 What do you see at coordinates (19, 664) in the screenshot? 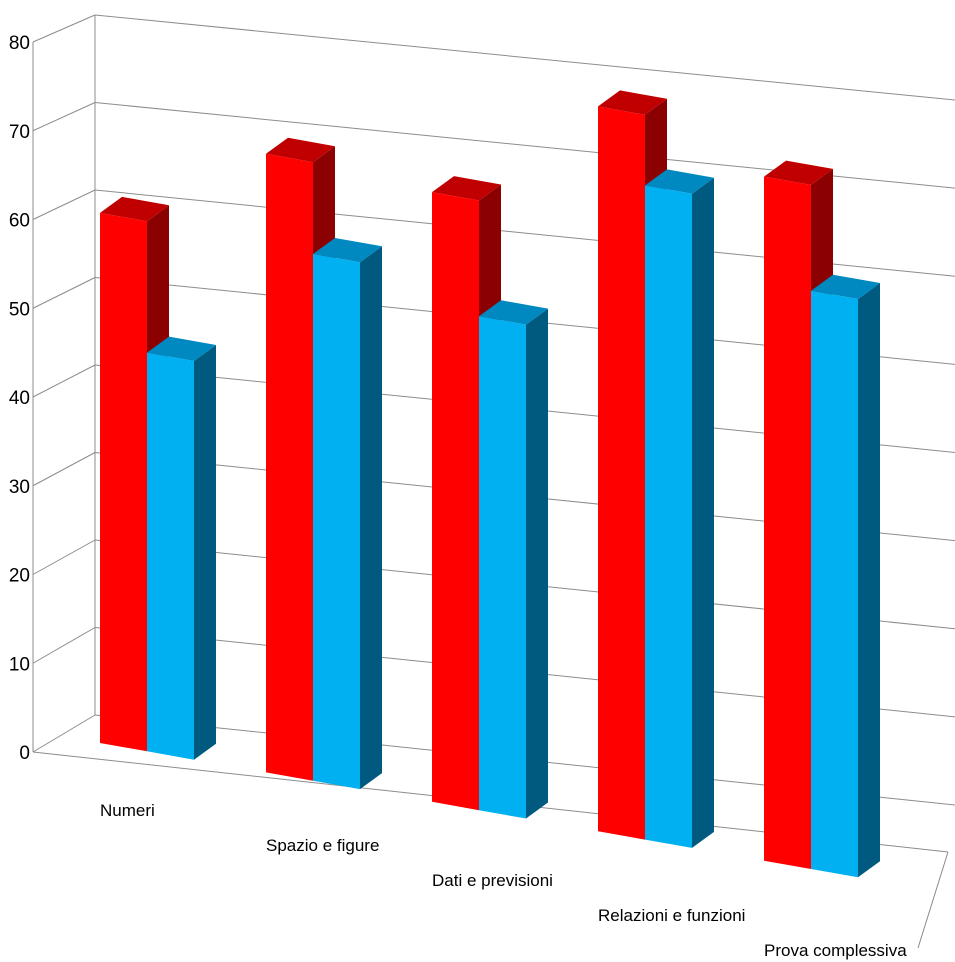
I see `y-tick-label: 10` at bounding box center [19, 664].